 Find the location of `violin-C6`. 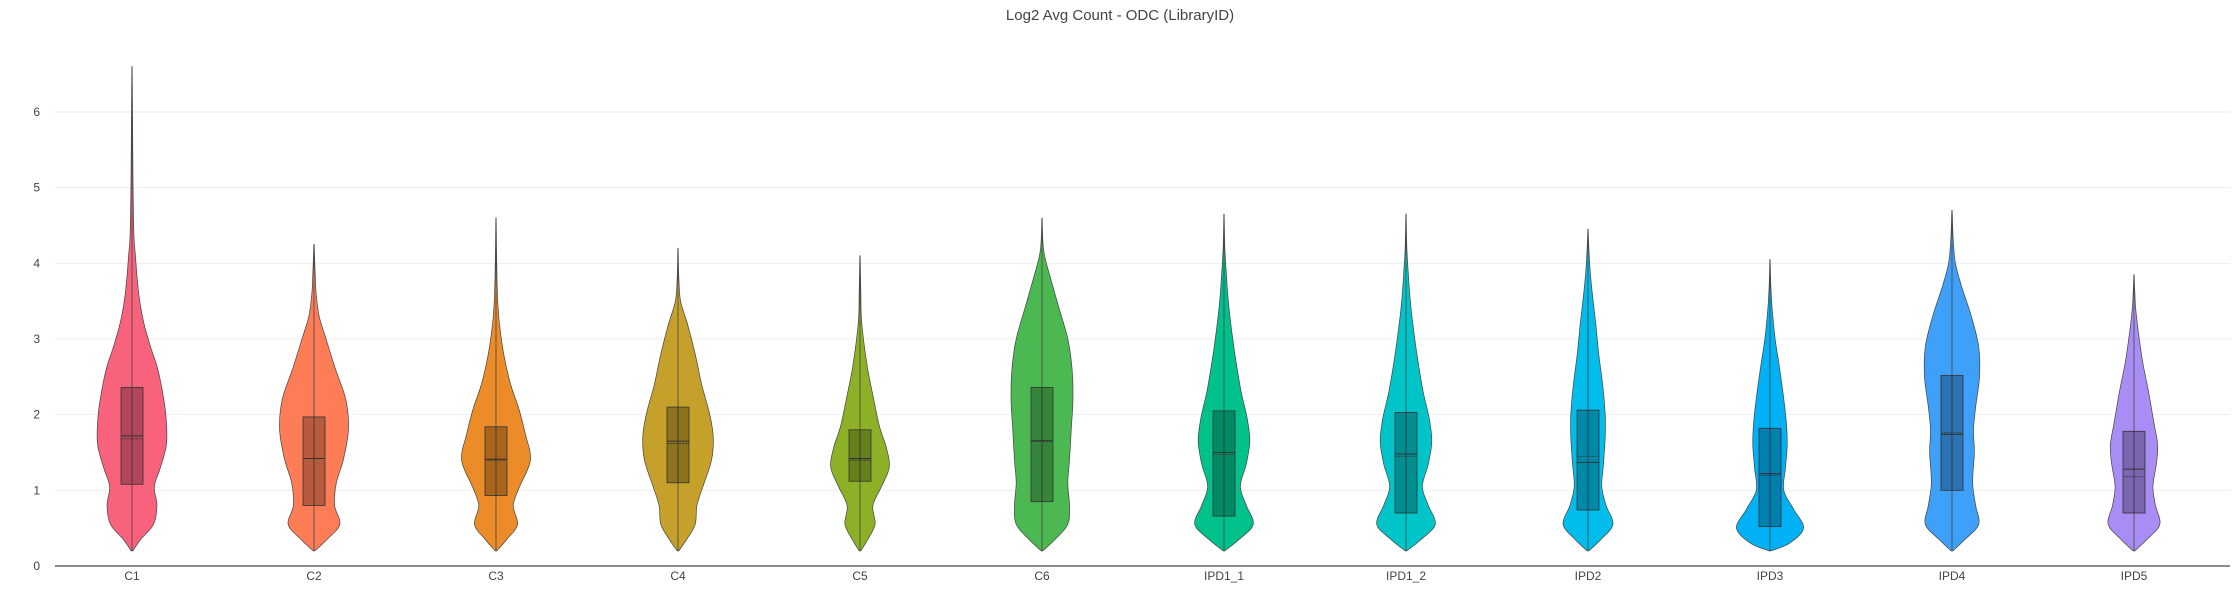

violin-C6 is located at coordinates (1042, 384).